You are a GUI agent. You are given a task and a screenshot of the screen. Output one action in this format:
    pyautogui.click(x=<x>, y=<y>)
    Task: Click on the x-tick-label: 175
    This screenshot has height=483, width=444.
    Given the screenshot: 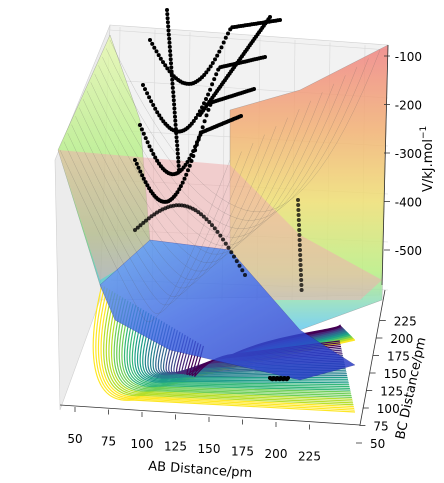 What is the action you would take?
    pyautogui.click(x=242, y=452)
    